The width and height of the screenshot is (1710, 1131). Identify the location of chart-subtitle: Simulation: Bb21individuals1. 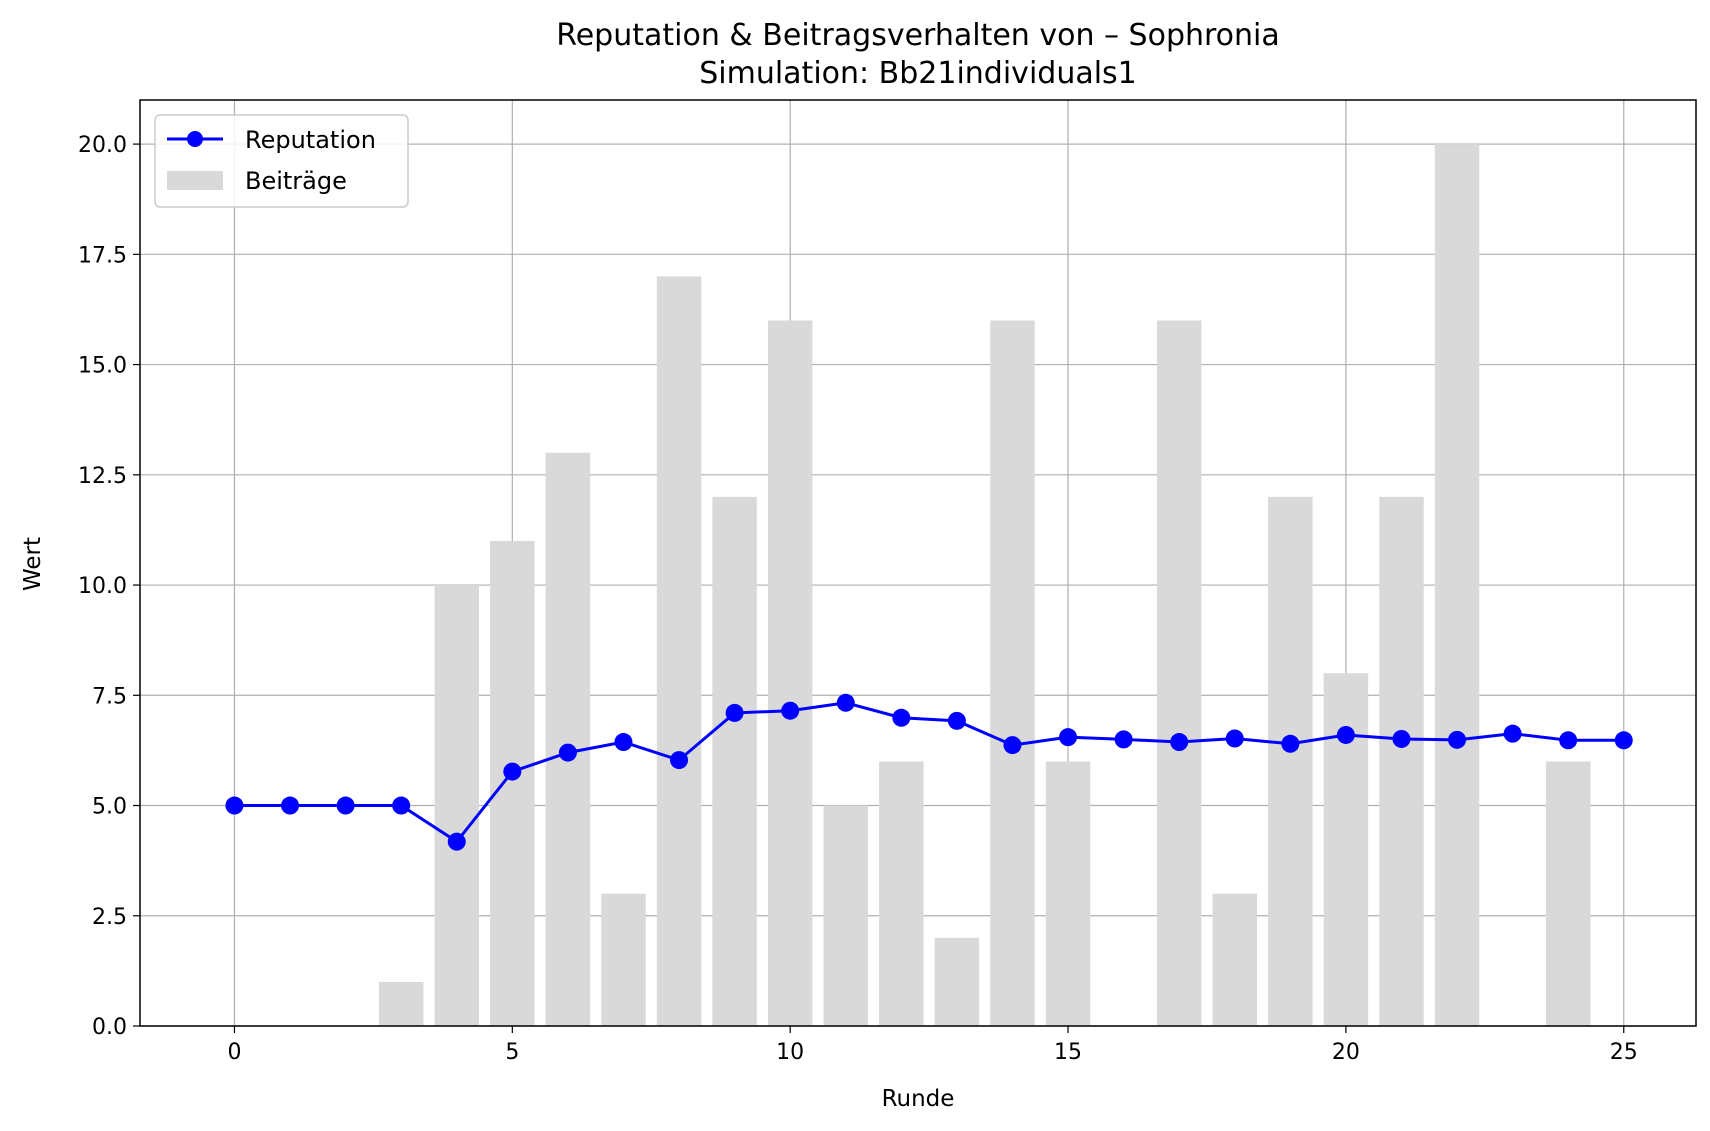
(918, 73).